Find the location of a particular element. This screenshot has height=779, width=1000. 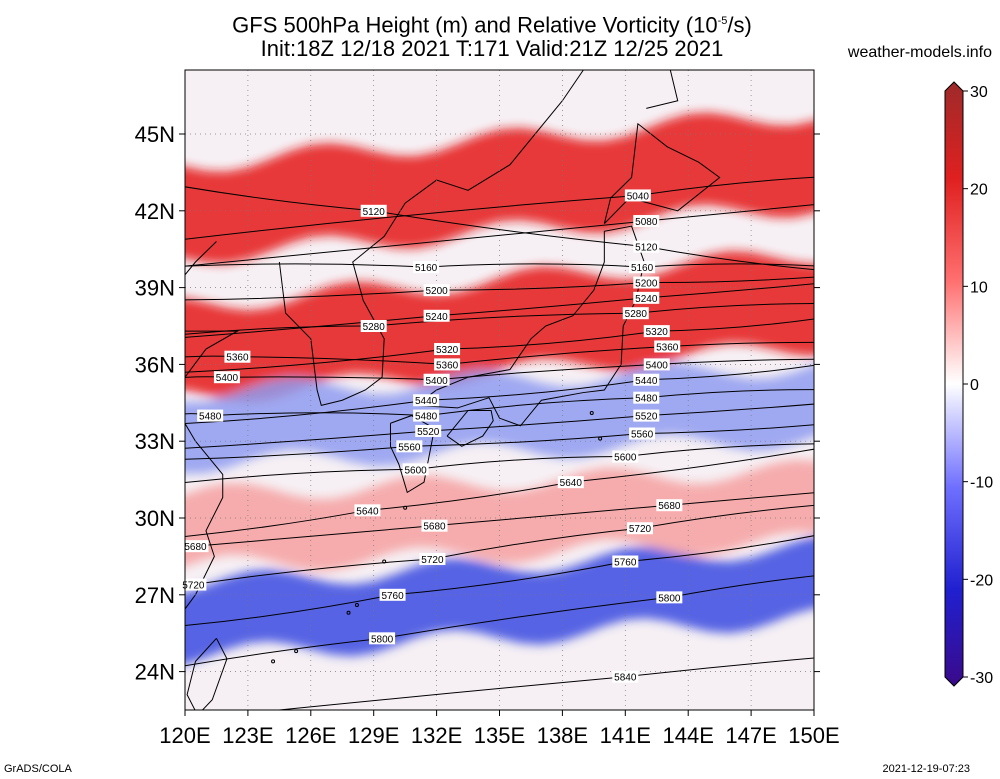

lon-tick-label: 144E is located at coordinates (688, 735).